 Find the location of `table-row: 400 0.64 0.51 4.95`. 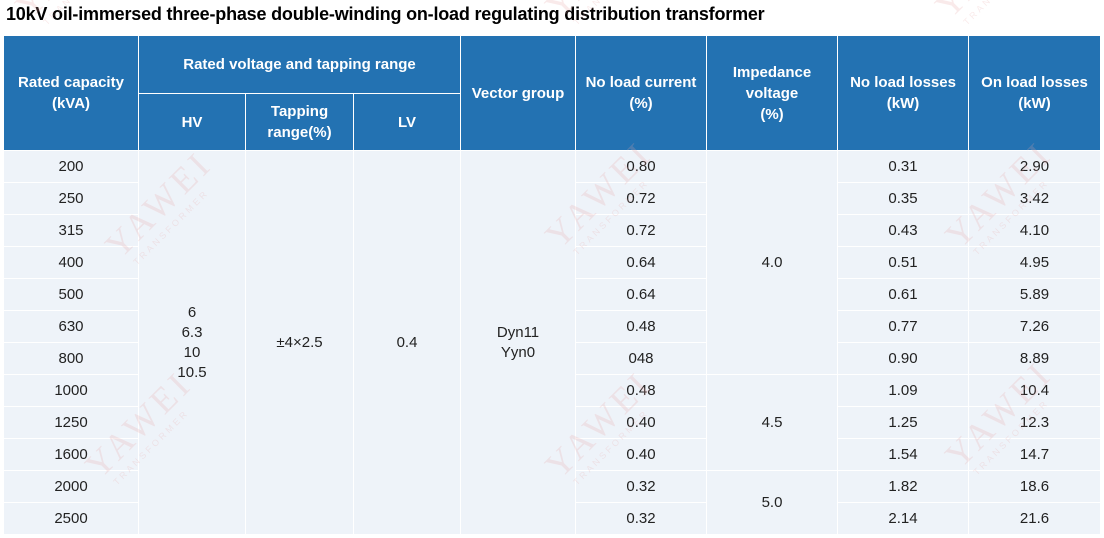

table-row: 400 0.64 0.51 4.95 is located at coordinates (552, 262).